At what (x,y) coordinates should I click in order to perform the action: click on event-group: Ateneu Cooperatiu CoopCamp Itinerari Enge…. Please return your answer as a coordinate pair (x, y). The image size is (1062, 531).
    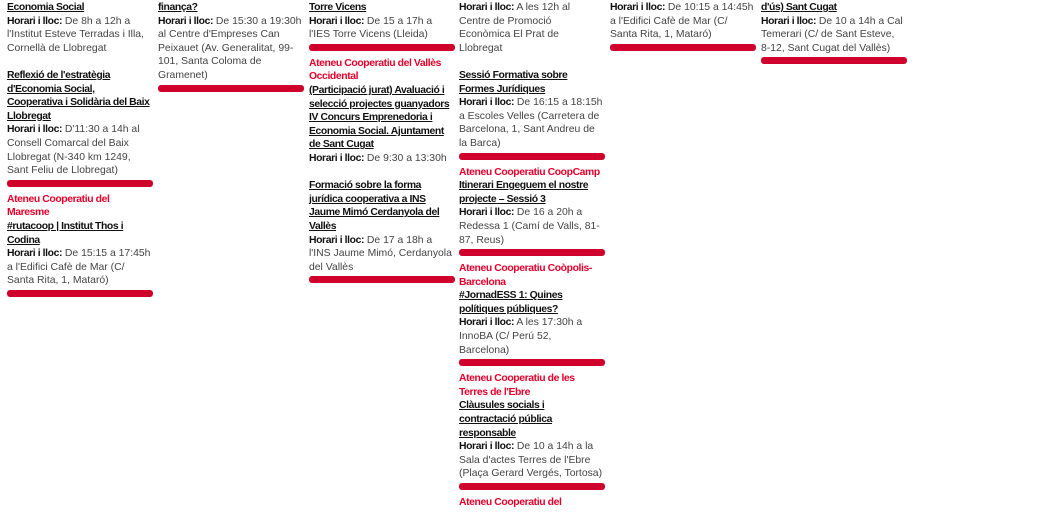
    Looking at the image, I should click on (531, 207).